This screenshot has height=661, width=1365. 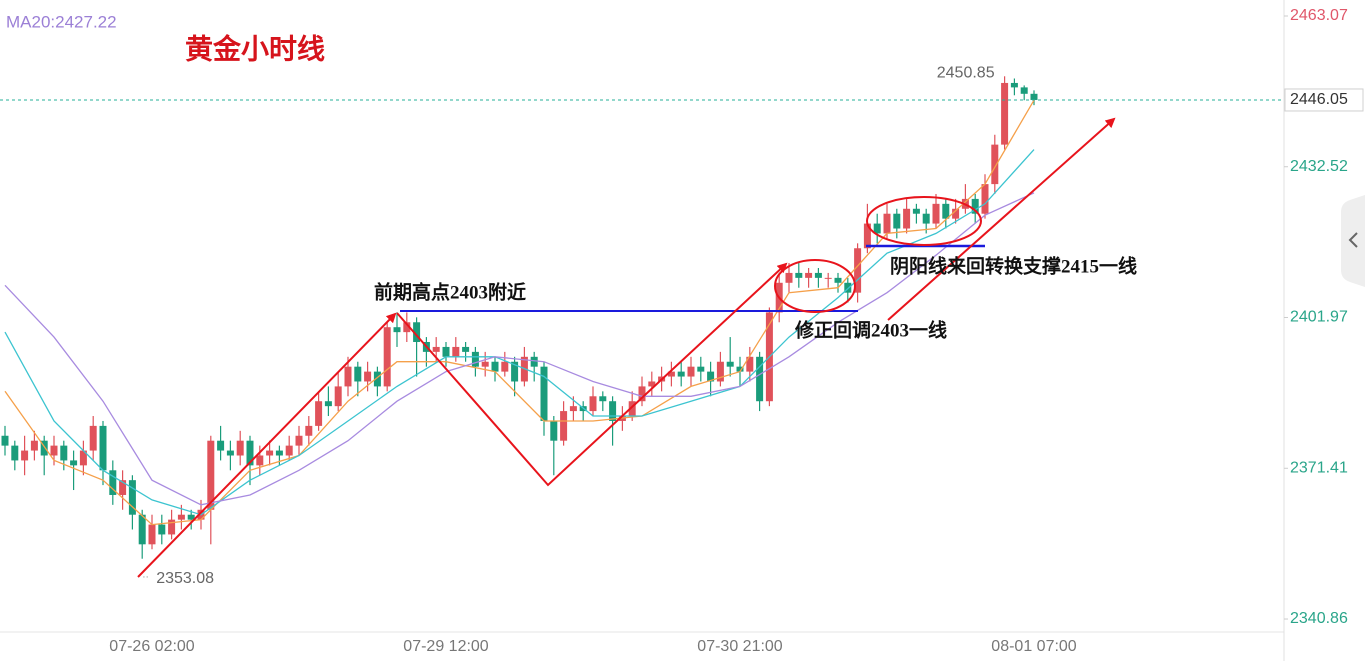 What do you see at coordinates (815, 286) in the screenshot?
I see `highlight-ellipse` at bounding box center [815, 286].